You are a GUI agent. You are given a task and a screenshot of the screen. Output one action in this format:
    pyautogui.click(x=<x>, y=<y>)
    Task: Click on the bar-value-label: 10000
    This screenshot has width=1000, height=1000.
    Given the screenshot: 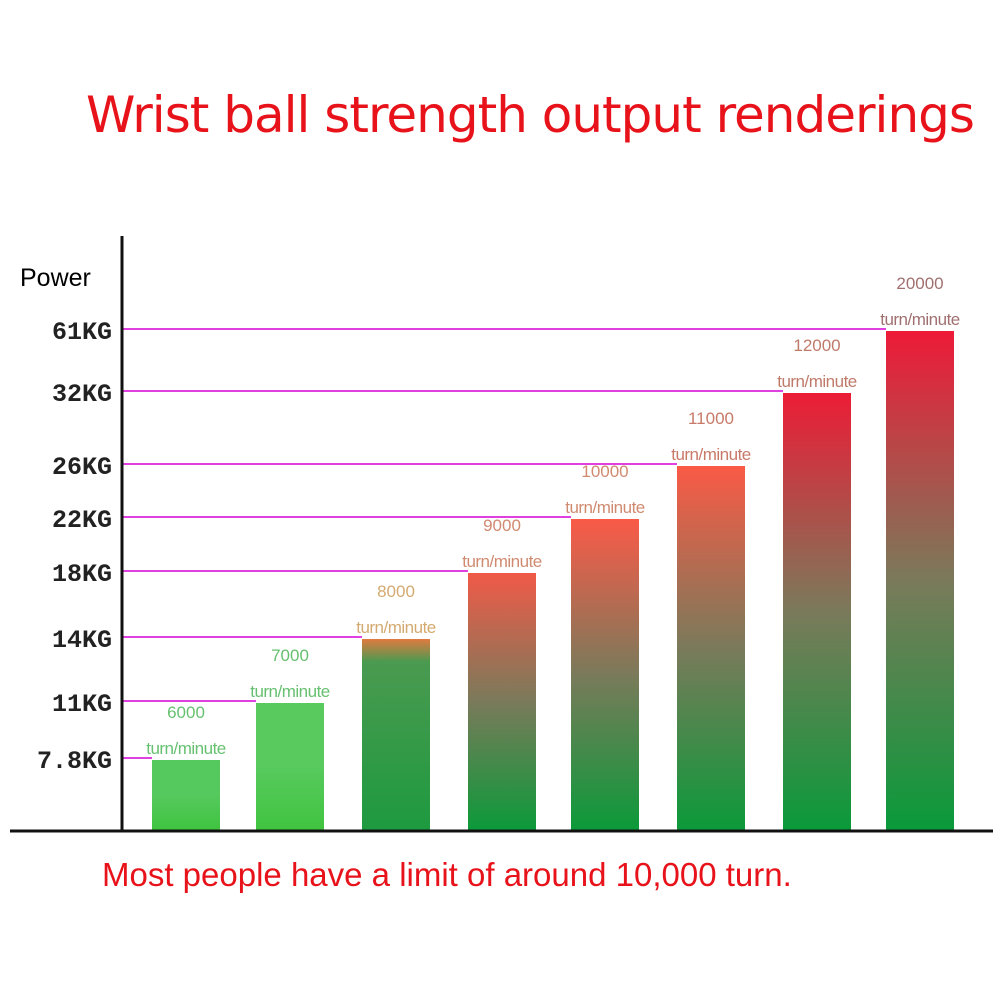 What is the action you would take?
    pyautogui.click(x=604, y=471)
    